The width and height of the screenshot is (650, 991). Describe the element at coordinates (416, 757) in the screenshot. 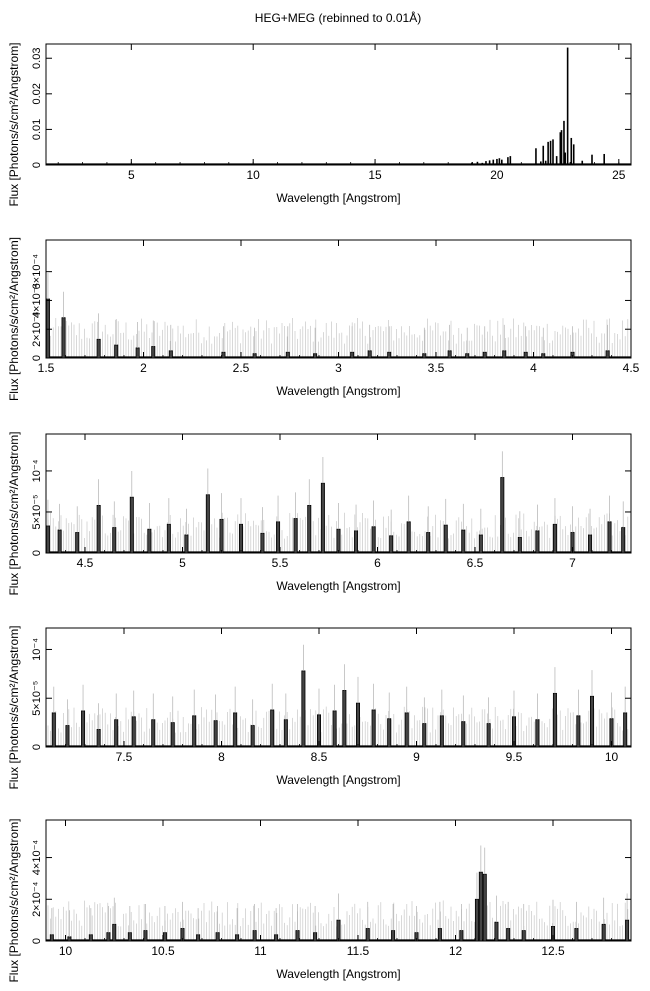

I see `x-tick-label: 9` at that location.